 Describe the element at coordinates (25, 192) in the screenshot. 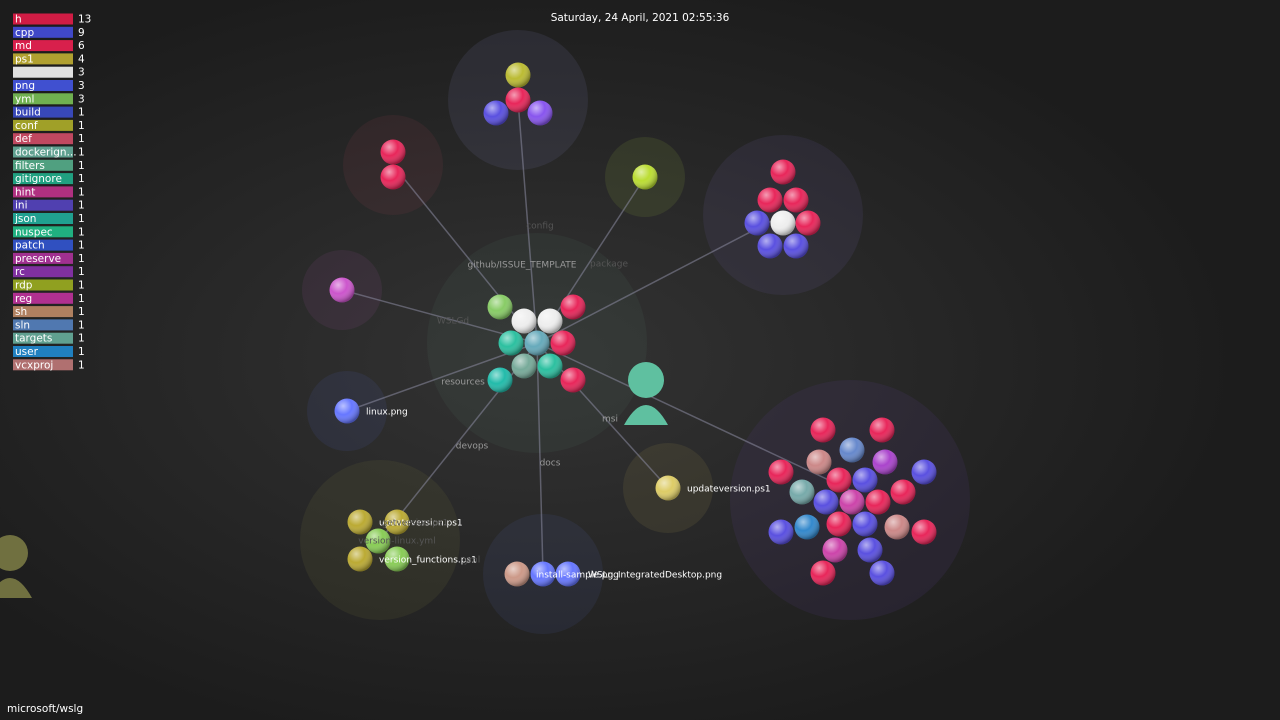

I see `legend-name: hint` at that location.